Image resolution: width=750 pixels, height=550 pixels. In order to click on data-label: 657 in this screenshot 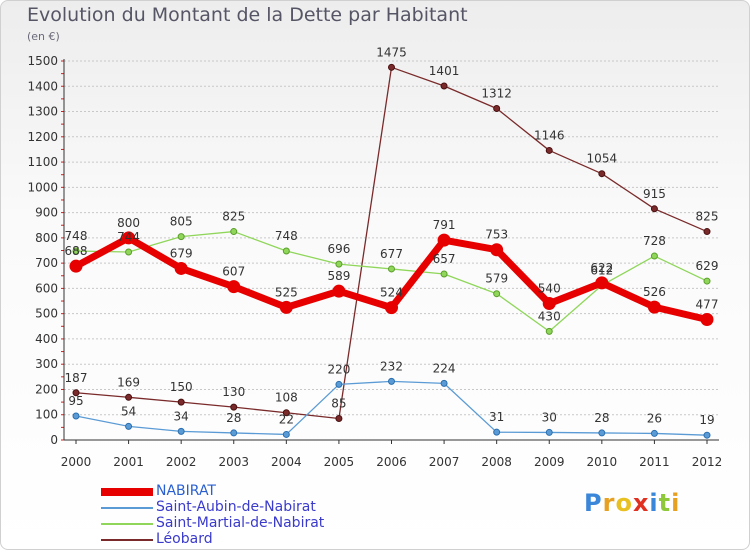, I will do `click(444, 259)`.